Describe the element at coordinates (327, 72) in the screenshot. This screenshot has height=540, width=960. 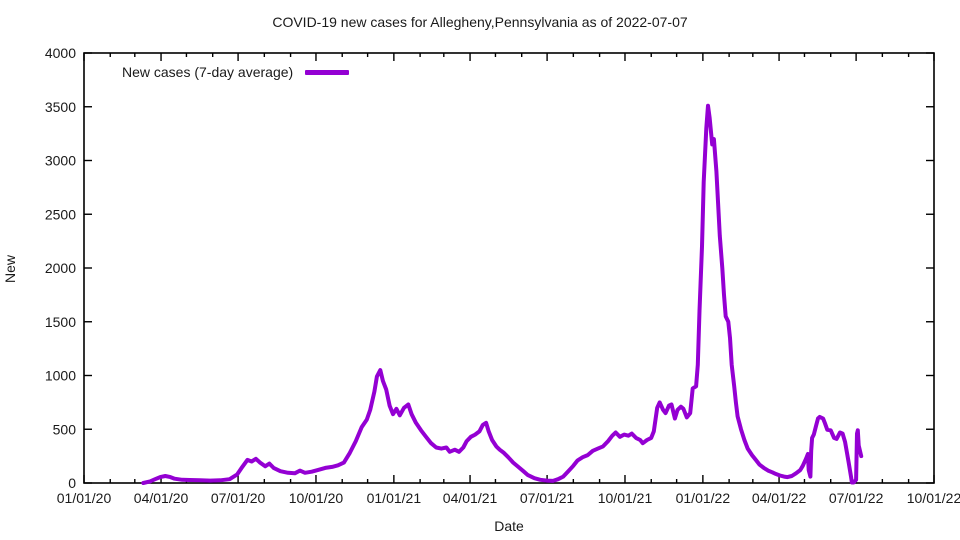
I see `legend-line-sample` at that location.